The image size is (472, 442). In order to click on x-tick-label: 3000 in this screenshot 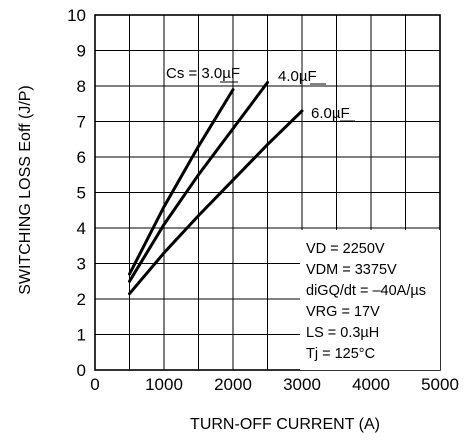, I will do `click(302, 384)`.